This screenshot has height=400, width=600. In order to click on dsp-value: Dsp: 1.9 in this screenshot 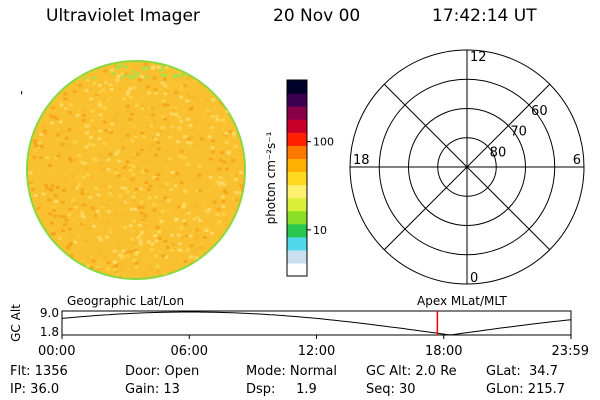, I will do `click(281, 389)`.